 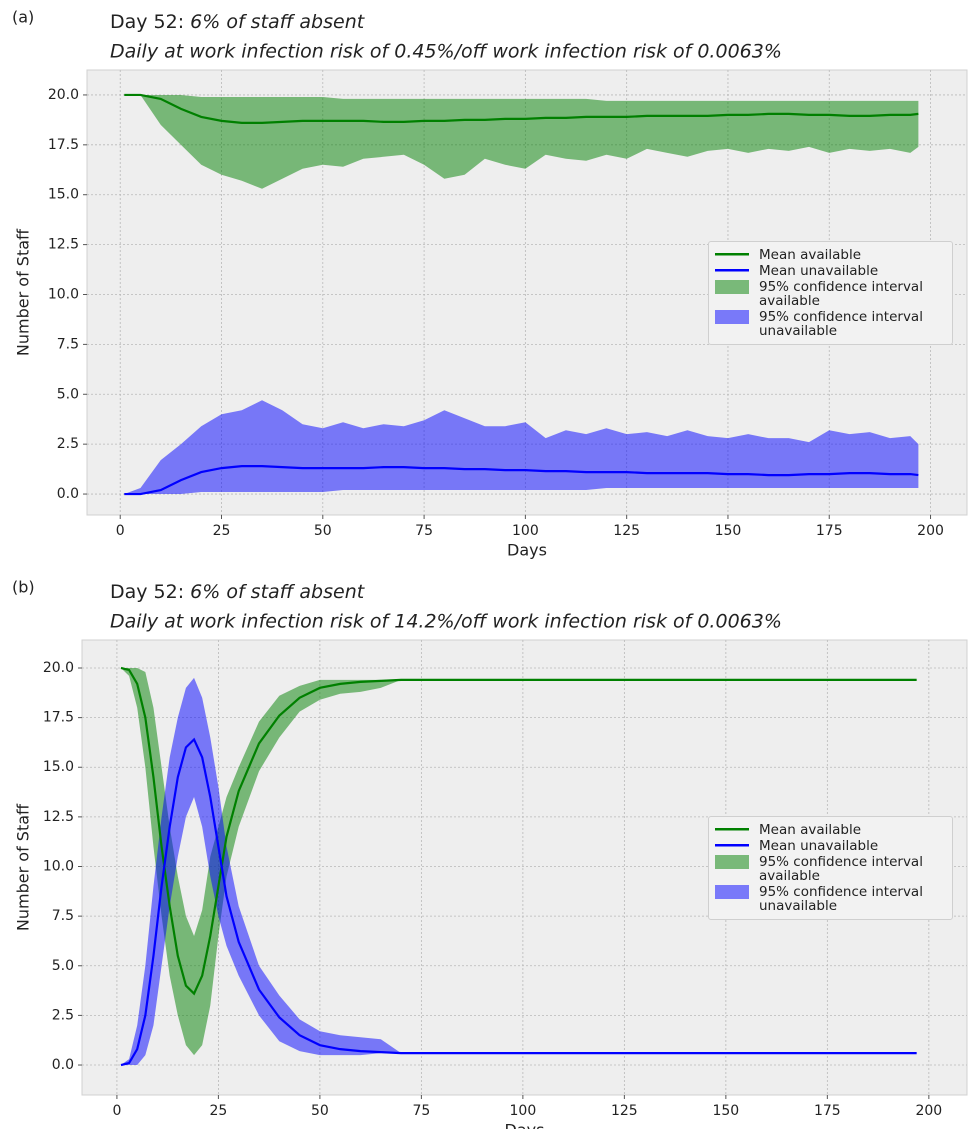 What do you see at coordinates (23, 587) in the screenshot?
I see `panel-label: (b)` at bounding box center [23, 587].